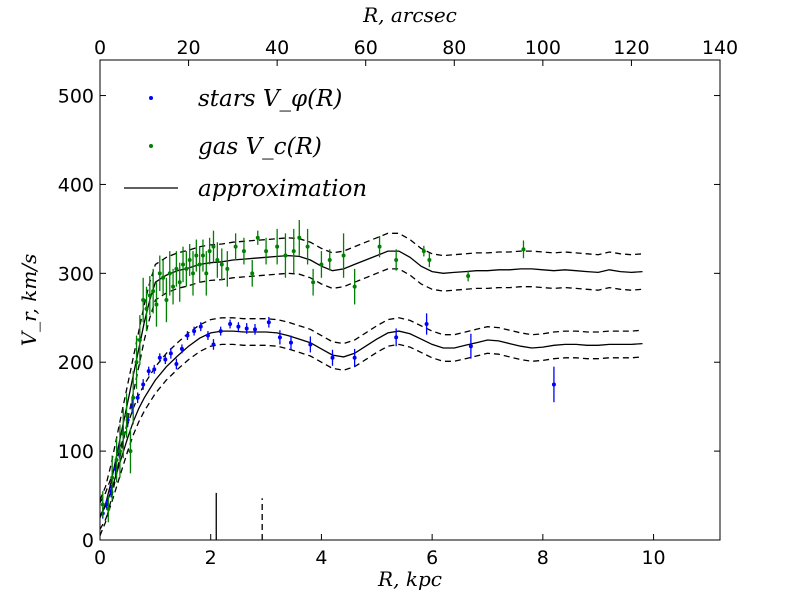  What do you see at coordinates (29, 300) in the screenshot?
I see `y-axis-label: V_r, km/s` at bounding box center [29, 300].